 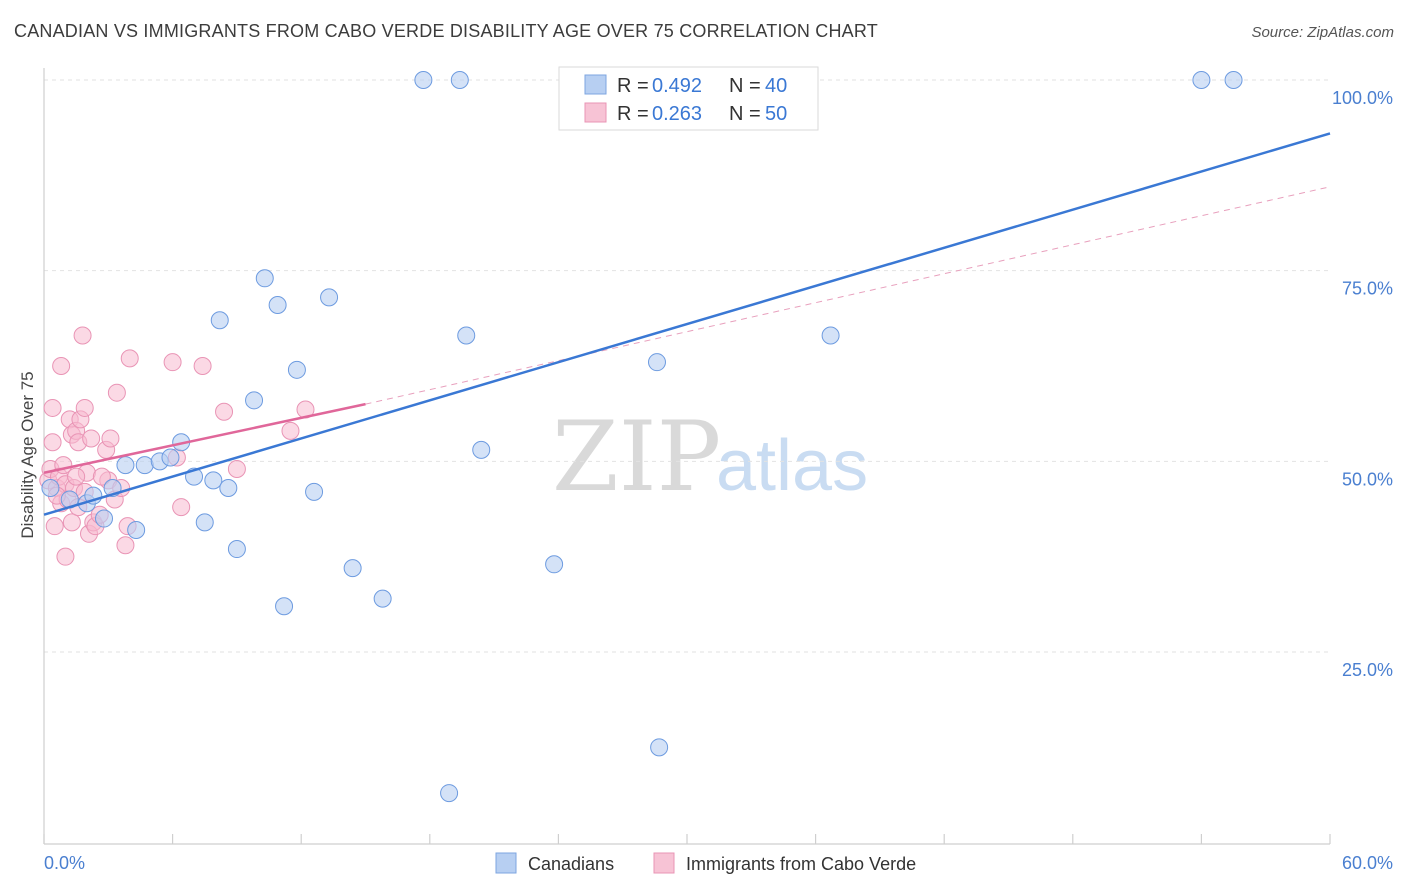 I want to click on y-tick-label-75: 75.0%, so click(x=1367, y=289).